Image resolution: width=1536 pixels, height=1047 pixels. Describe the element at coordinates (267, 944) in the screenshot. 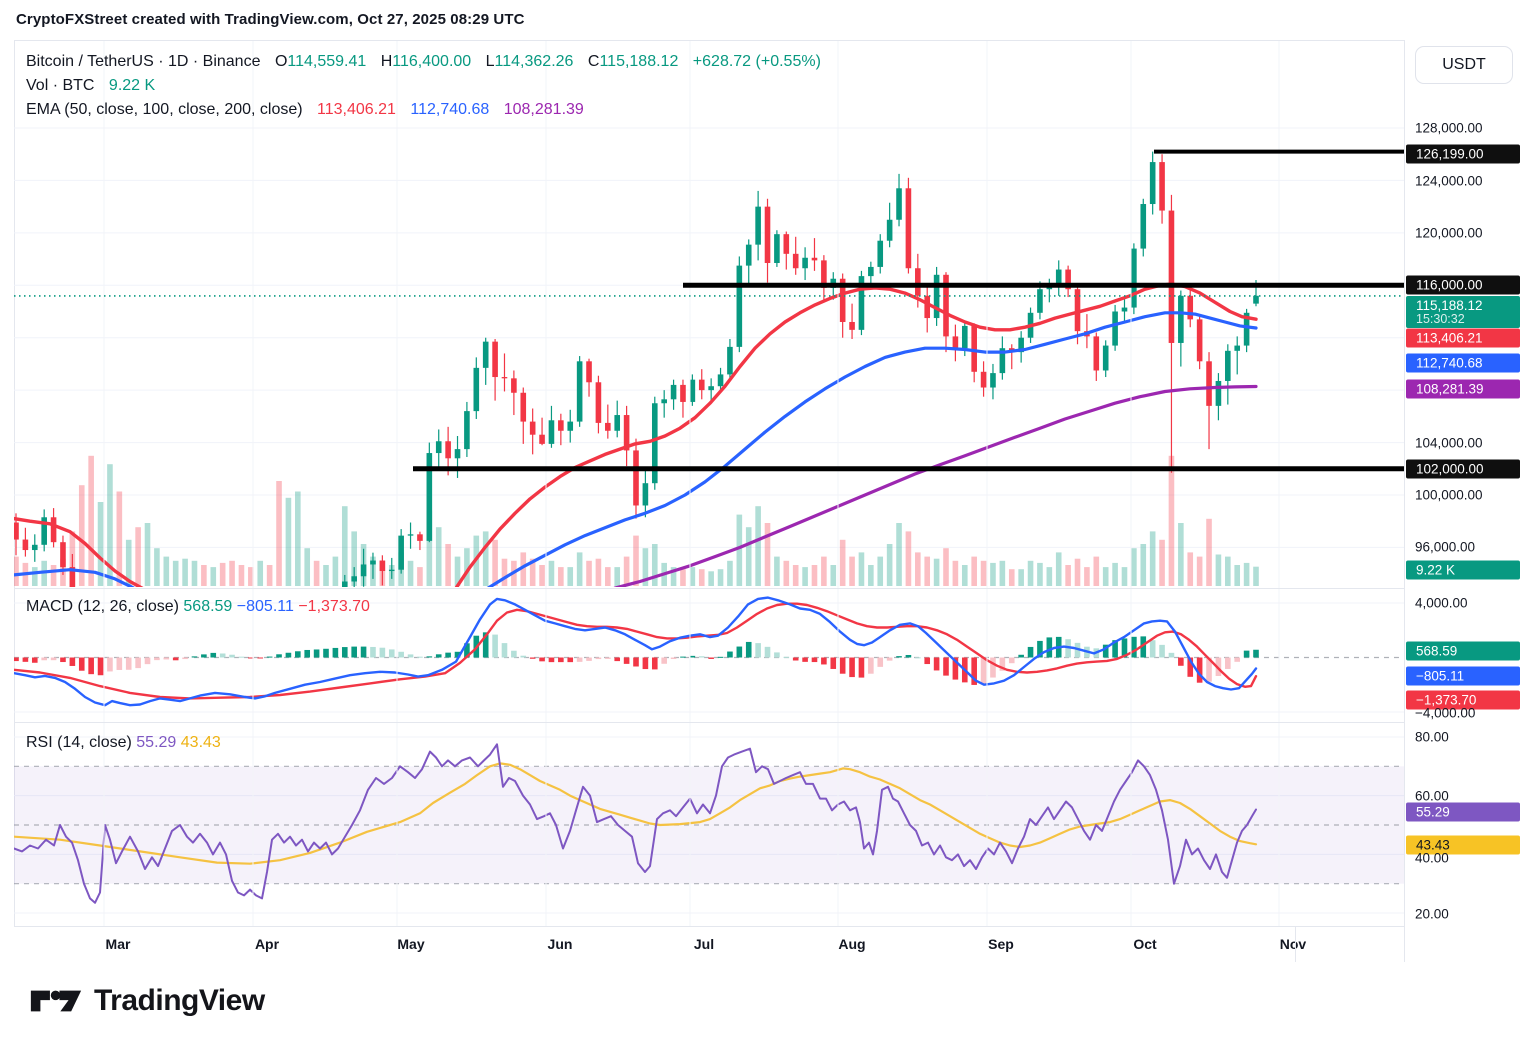

I see `time-axis-label: Apr` at that location.